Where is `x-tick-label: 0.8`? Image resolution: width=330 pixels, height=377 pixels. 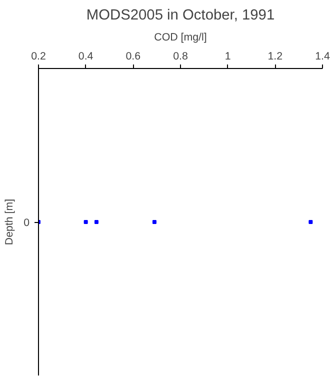 x-tick-label: 0.8 is located at coordinates (180, 56).